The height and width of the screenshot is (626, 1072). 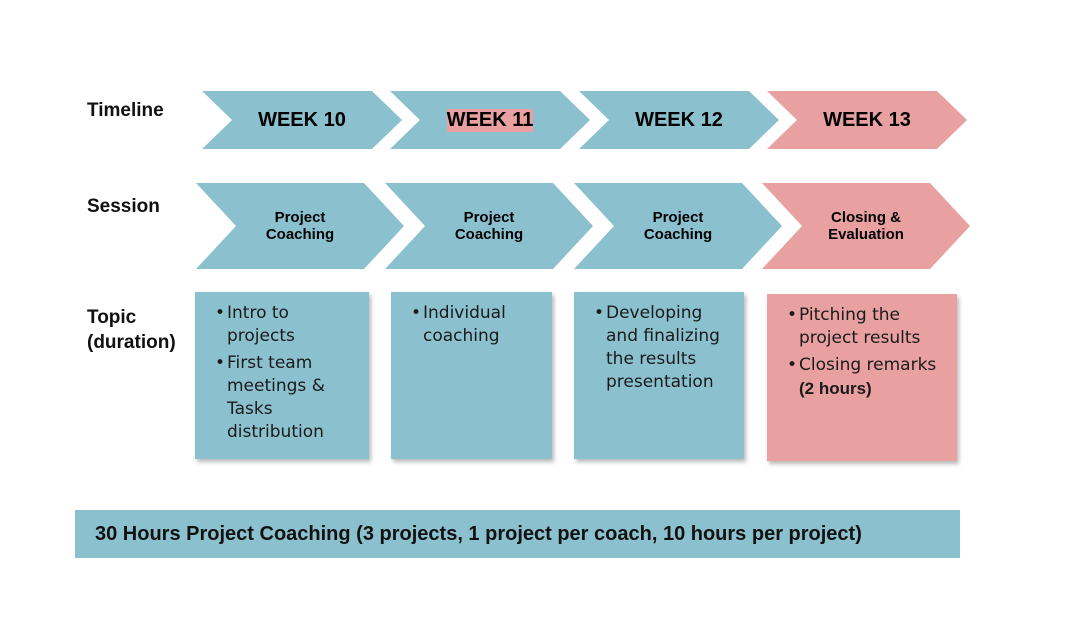 What do you see at coordinates (125, 110) in the screenshot?
I see `timeline-row-label: Timeline` at bounding box center [125, 110].